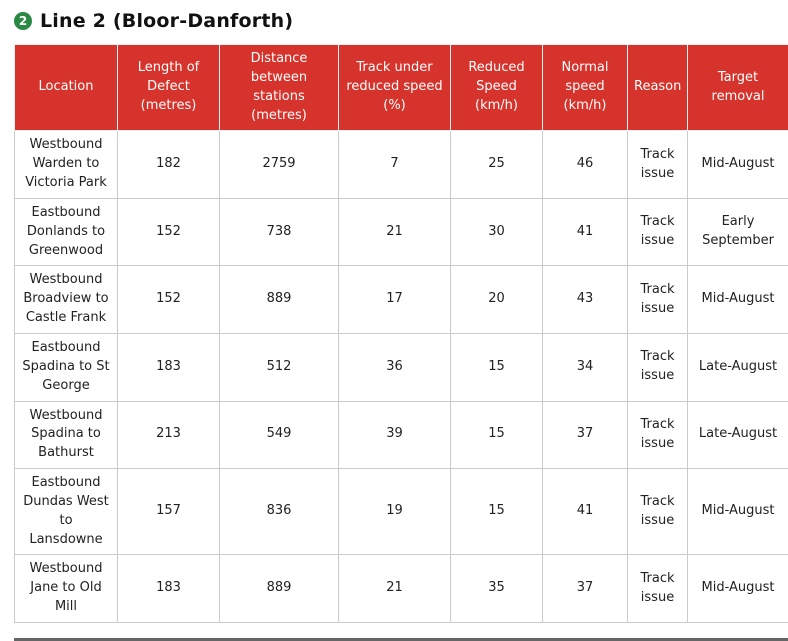  Describe the element at coordinates (497, 165) in the screenshot. I see `cell-reduced-speed: 25` at that location.